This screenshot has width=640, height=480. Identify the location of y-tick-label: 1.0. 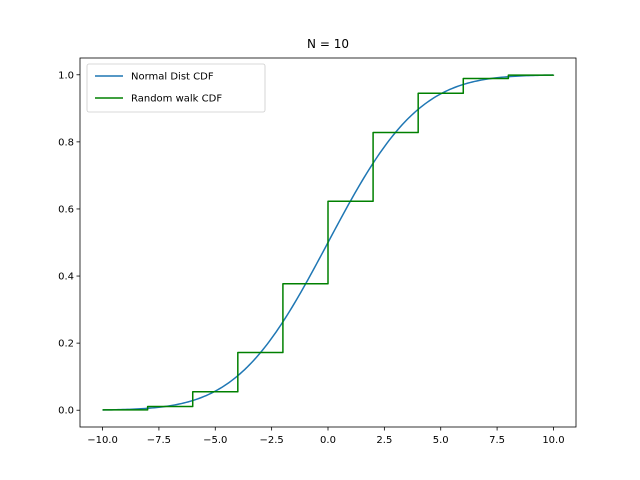
(66, 75).